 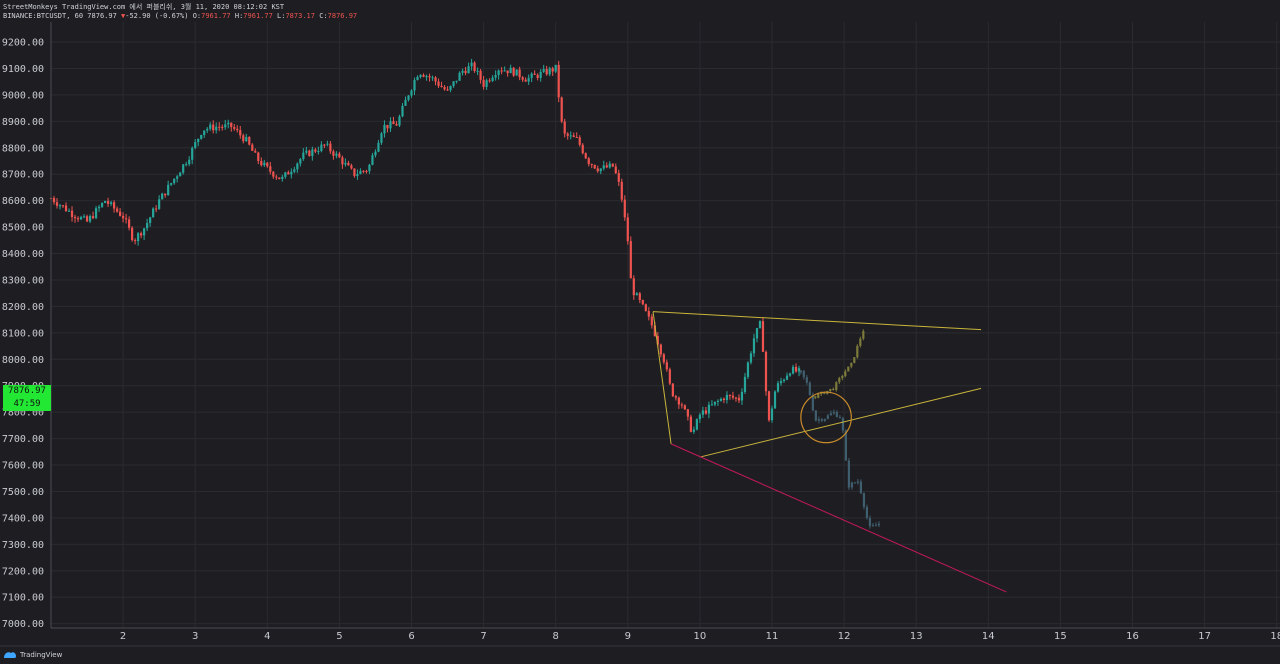 What do you see at coordinates (23, 122) in the screenshot?
I see `y-tick-label: 8900.00` at bounding box center [23, 122].